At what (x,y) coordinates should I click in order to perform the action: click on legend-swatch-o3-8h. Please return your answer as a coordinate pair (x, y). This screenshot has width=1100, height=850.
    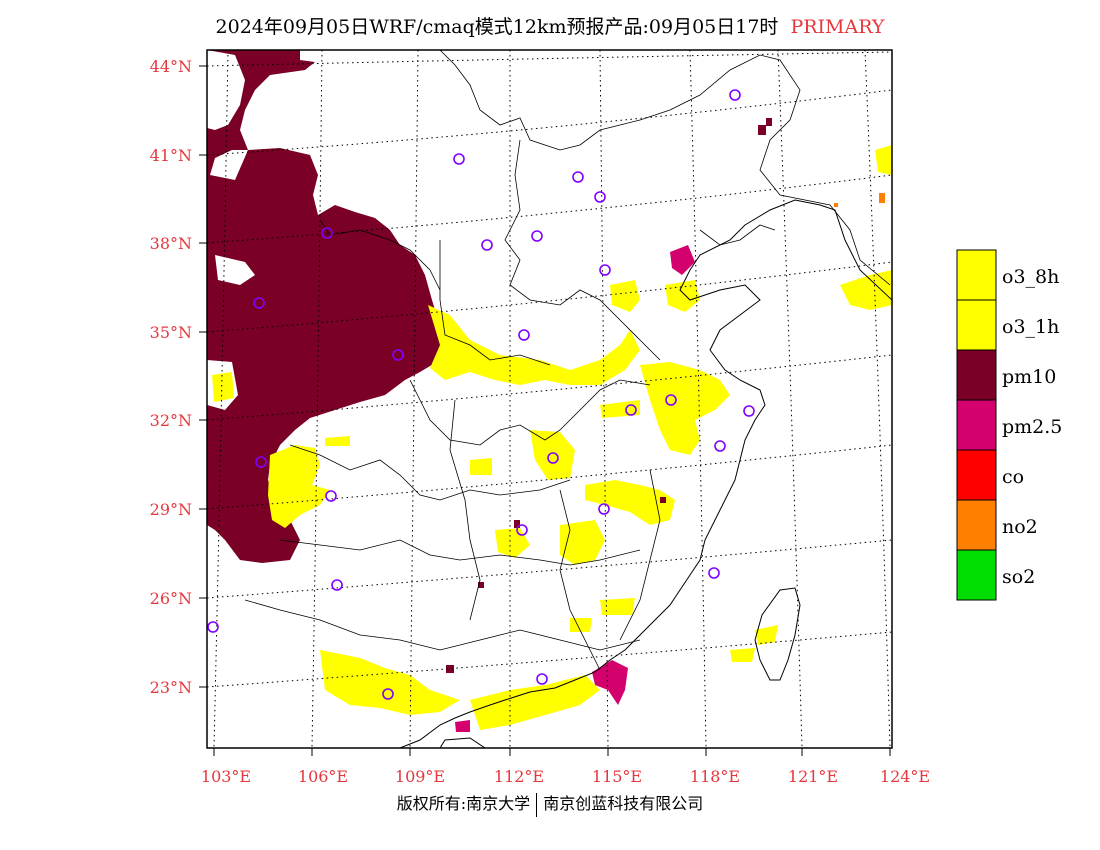
    Looking at the image, I should click on (976, 275).